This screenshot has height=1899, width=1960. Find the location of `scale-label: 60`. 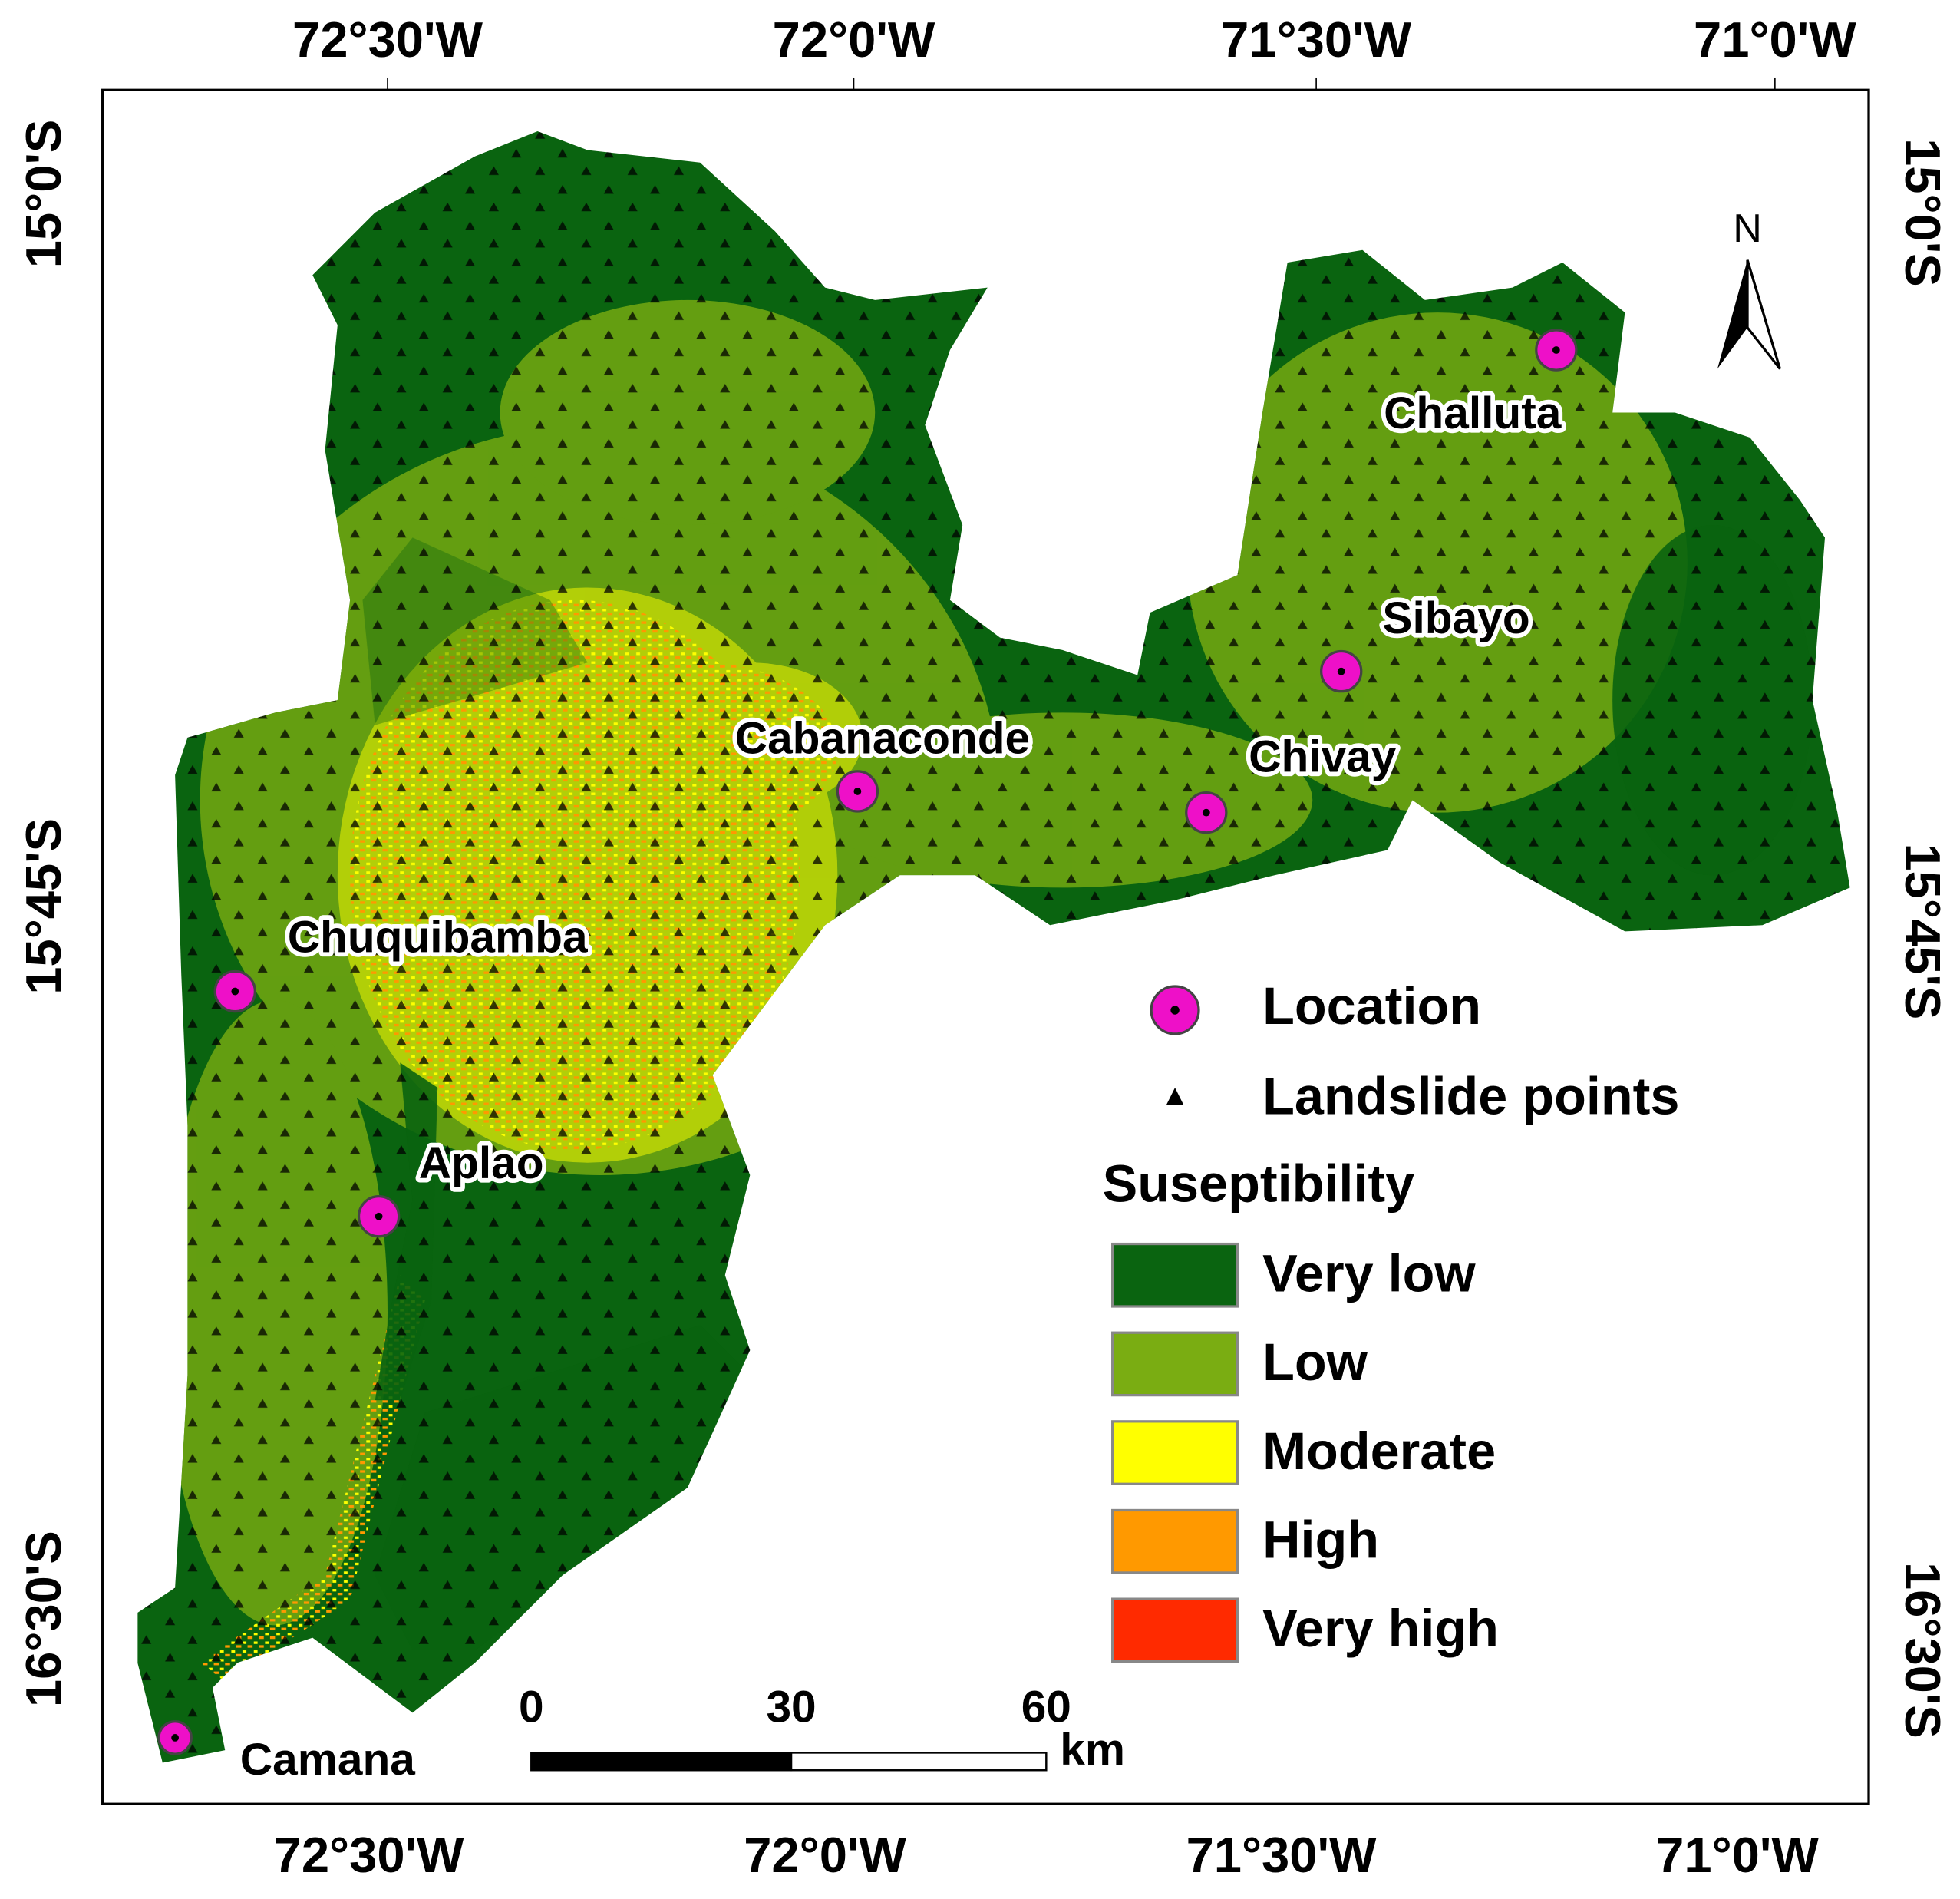

scale-label: 60 is located at coordinates (1046, 1707).